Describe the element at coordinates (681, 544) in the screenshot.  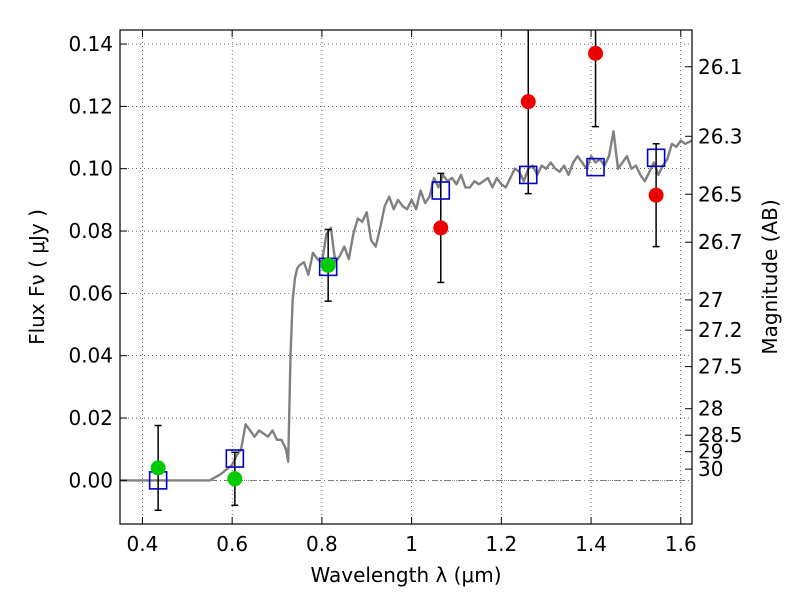
I see `x-tick-label: 1.6` at that location.